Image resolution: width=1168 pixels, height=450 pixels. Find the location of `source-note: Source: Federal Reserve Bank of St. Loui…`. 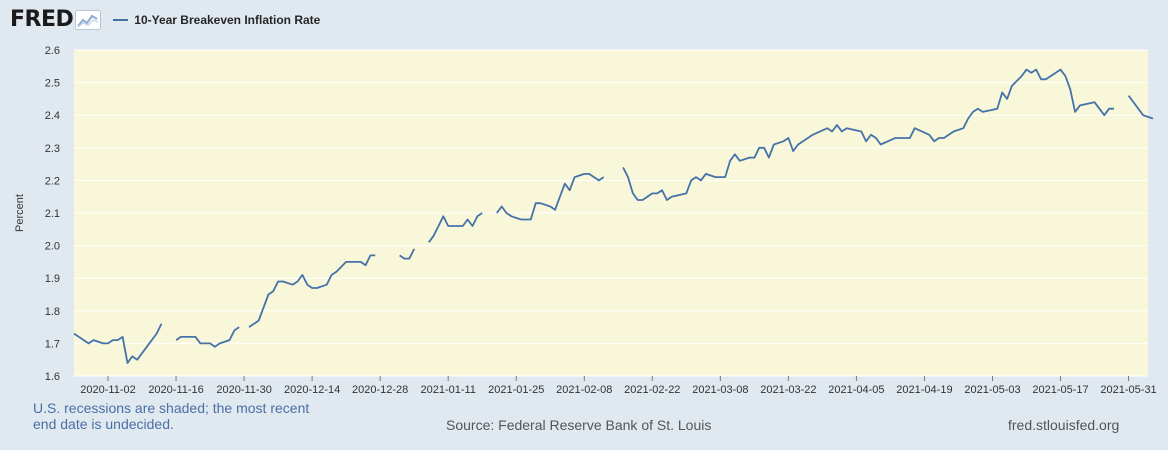

source-note: Source: Federal Reserve Bank of St. Loui… is located at coordinates (579, 425).